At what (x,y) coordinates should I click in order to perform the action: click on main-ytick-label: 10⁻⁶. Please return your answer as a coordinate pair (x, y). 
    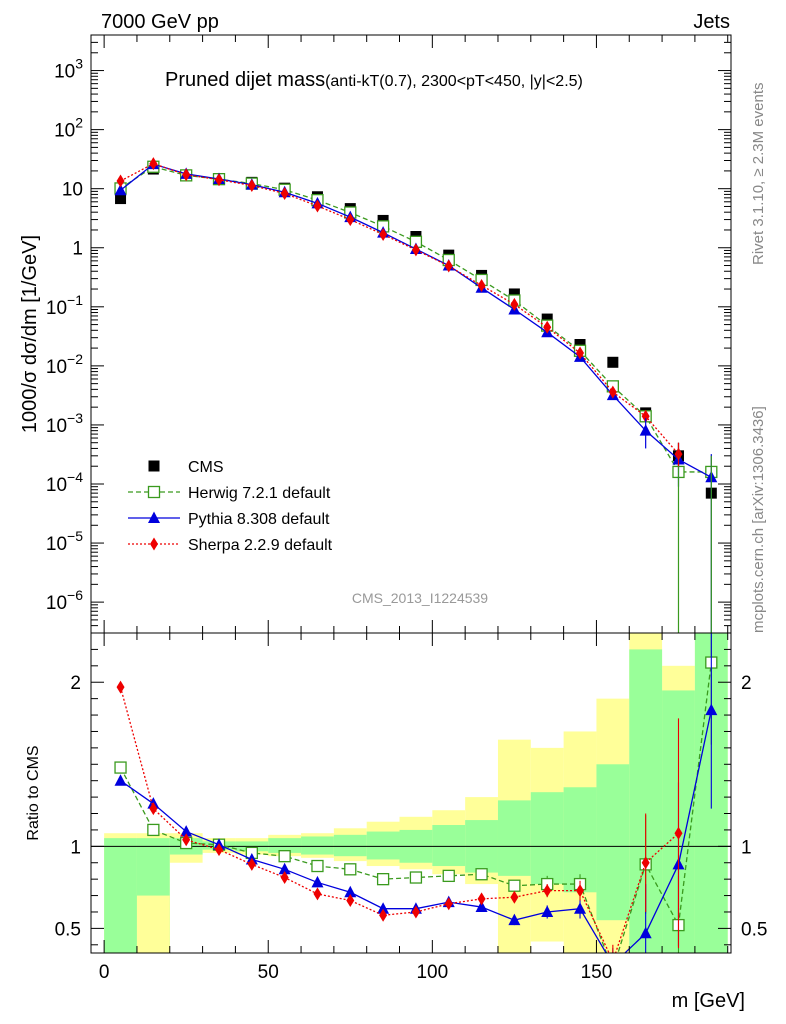
    Looking at the image, I should click on (64, 600).